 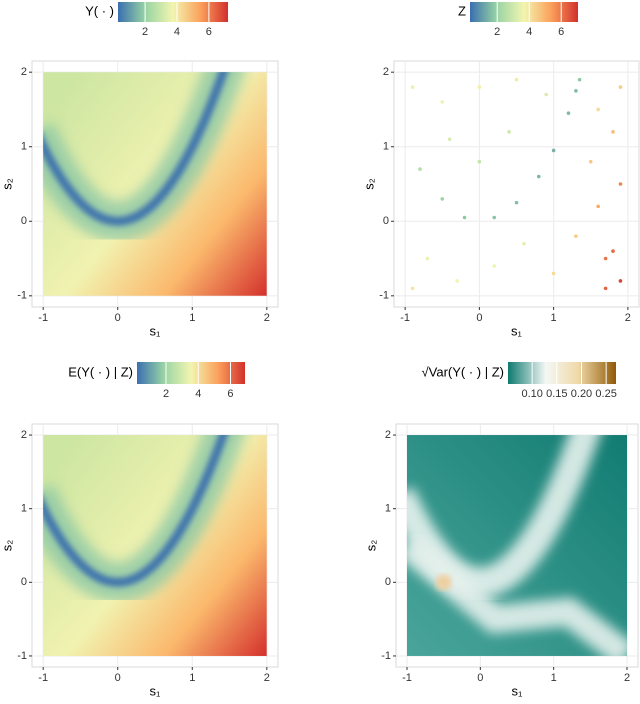 I want to click on colorbar-tick-label: 0.25, so click(x=605, y=394).